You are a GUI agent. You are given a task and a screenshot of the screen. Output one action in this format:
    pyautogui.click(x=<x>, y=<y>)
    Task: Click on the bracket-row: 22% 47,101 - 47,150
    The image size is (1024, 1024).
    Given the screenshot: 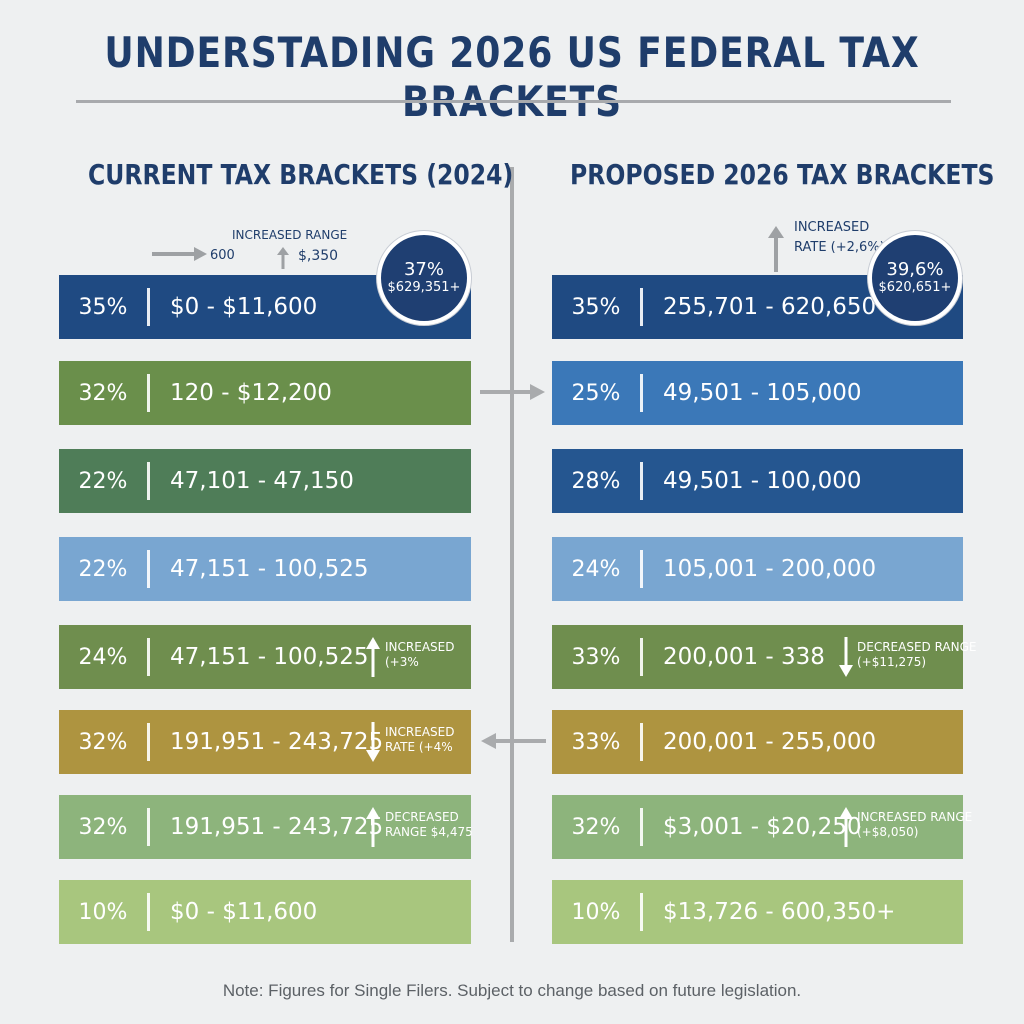 What is the action you would take?
    pyautogui.click(x=265, y=481)
    